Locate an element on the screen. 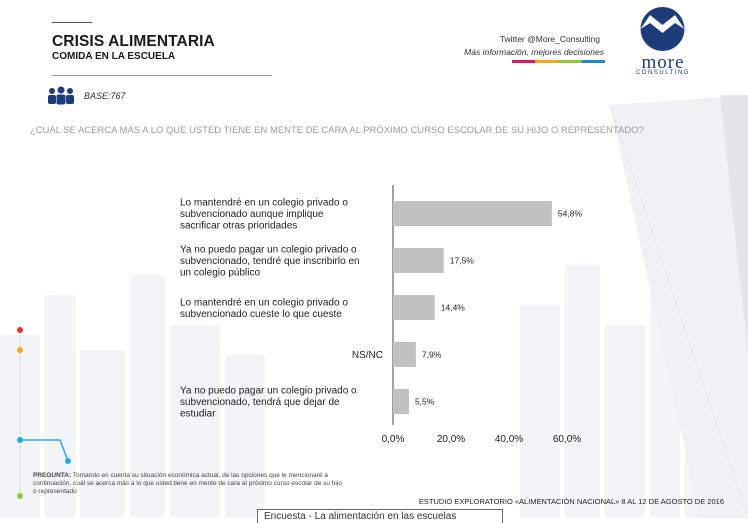  category-label: subvencionado, tendrá que dejar de is located at coordinates (260, 402).